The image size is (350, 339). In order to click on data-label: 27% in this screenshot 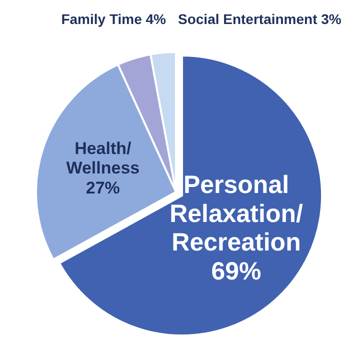, I will do `click(103, 188)`.